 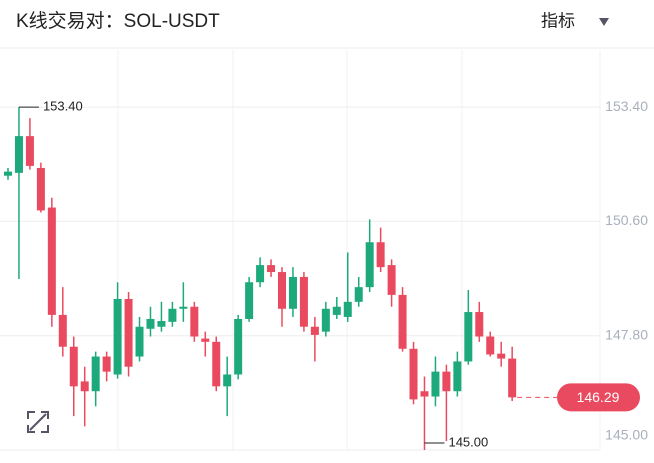 I want to click on y-tick-label: 147.80, so click(x=626, y=334).